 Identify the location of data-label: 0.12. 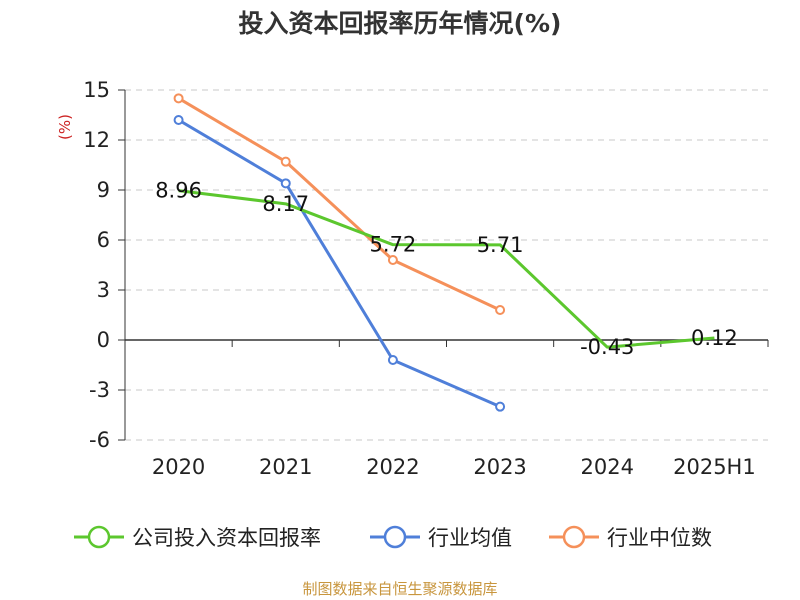
(714, 338).